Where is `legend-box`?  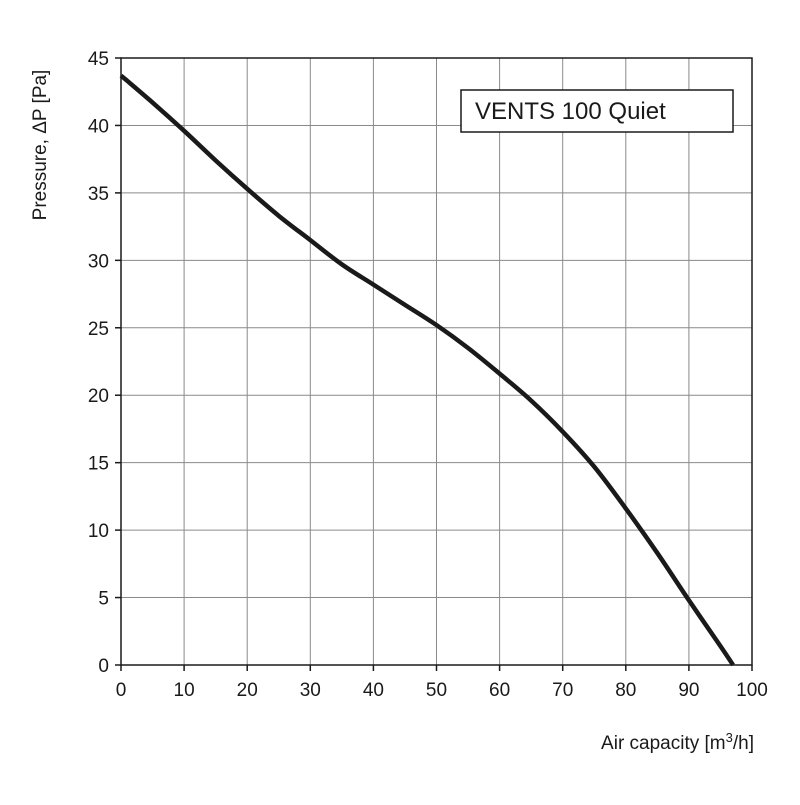
legend-box is located at coordinates (597, 111).